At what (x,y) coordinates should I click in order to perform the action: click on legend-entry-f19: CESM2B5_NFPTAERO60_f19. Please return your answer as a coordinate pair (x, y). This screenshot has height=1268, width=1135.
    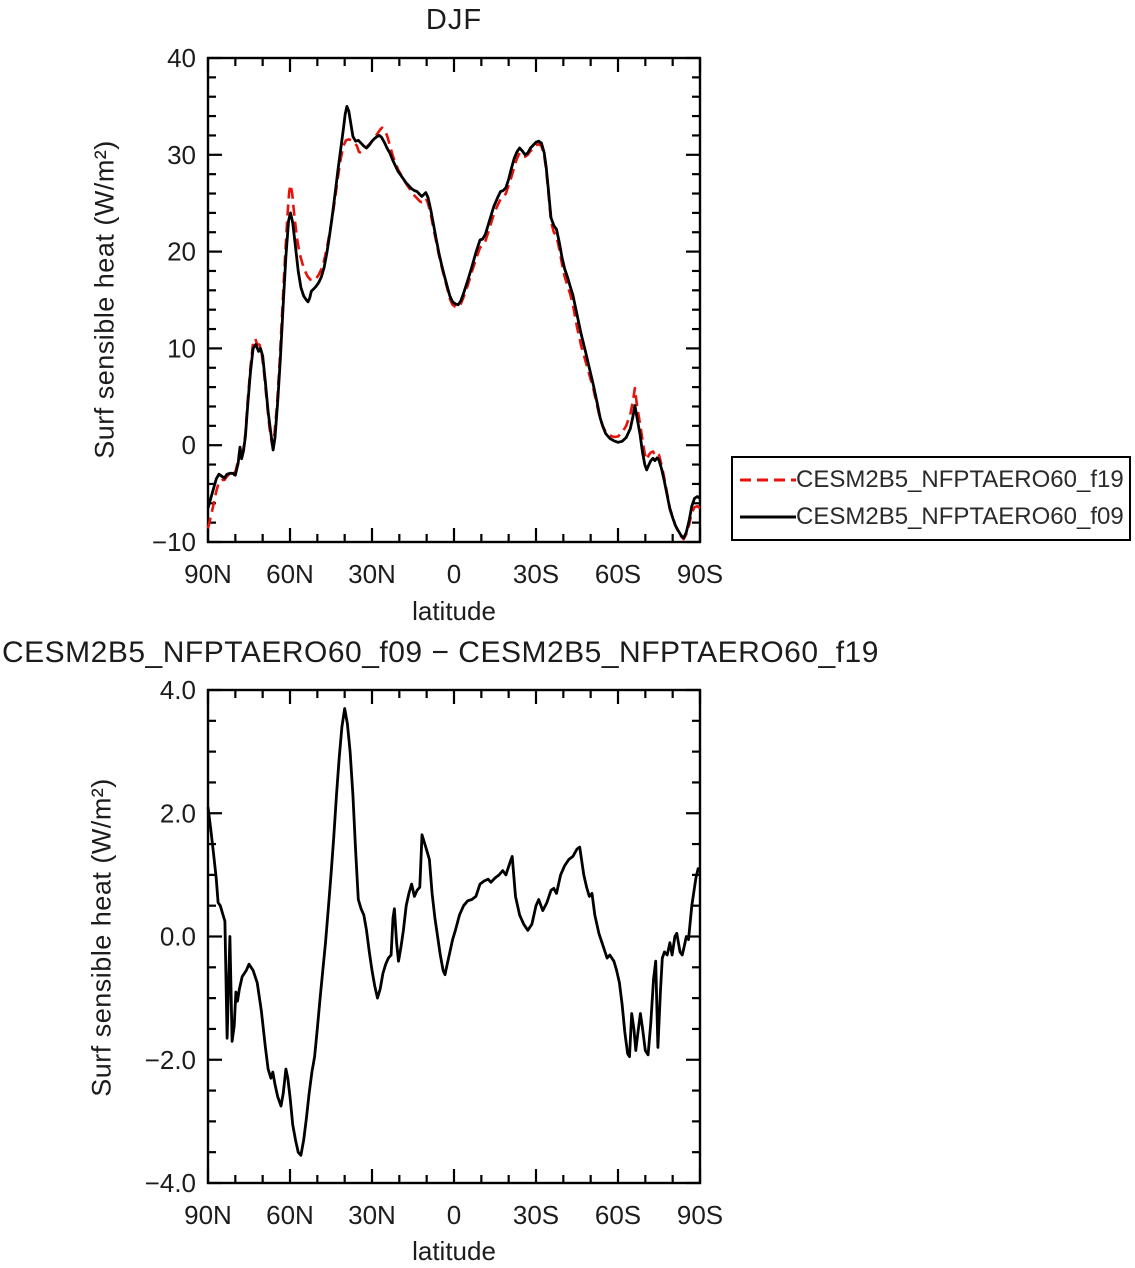
    Looking at the image, I should click on (931, 480).